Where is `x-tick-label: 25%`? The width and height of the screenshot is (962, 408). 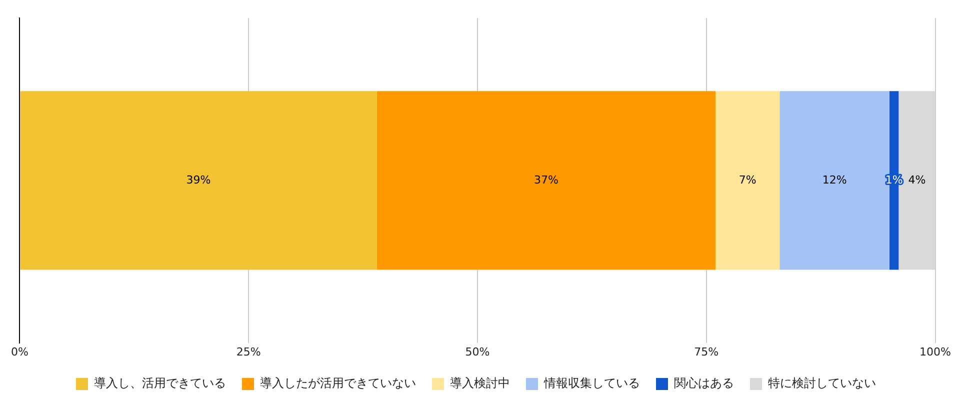 x-tick-label: 25% is located at coordinates (248, 351).